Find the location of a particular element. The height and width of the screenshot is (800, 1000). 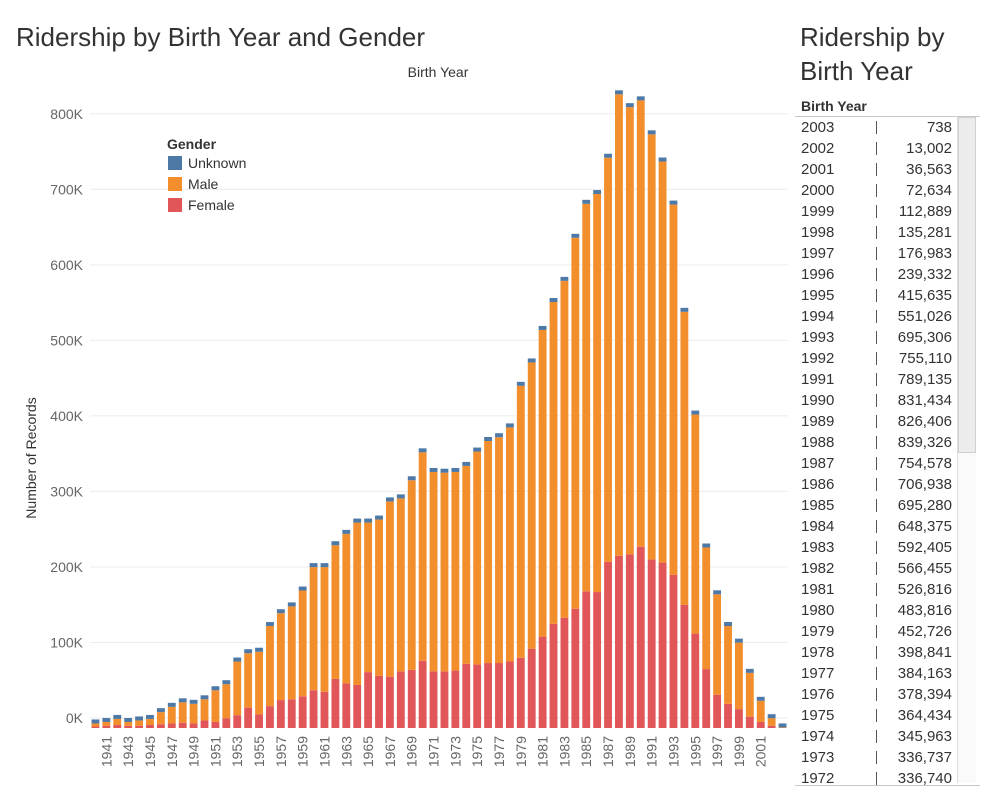

bar-unknown-1950 is located at coordinates (204, 697).